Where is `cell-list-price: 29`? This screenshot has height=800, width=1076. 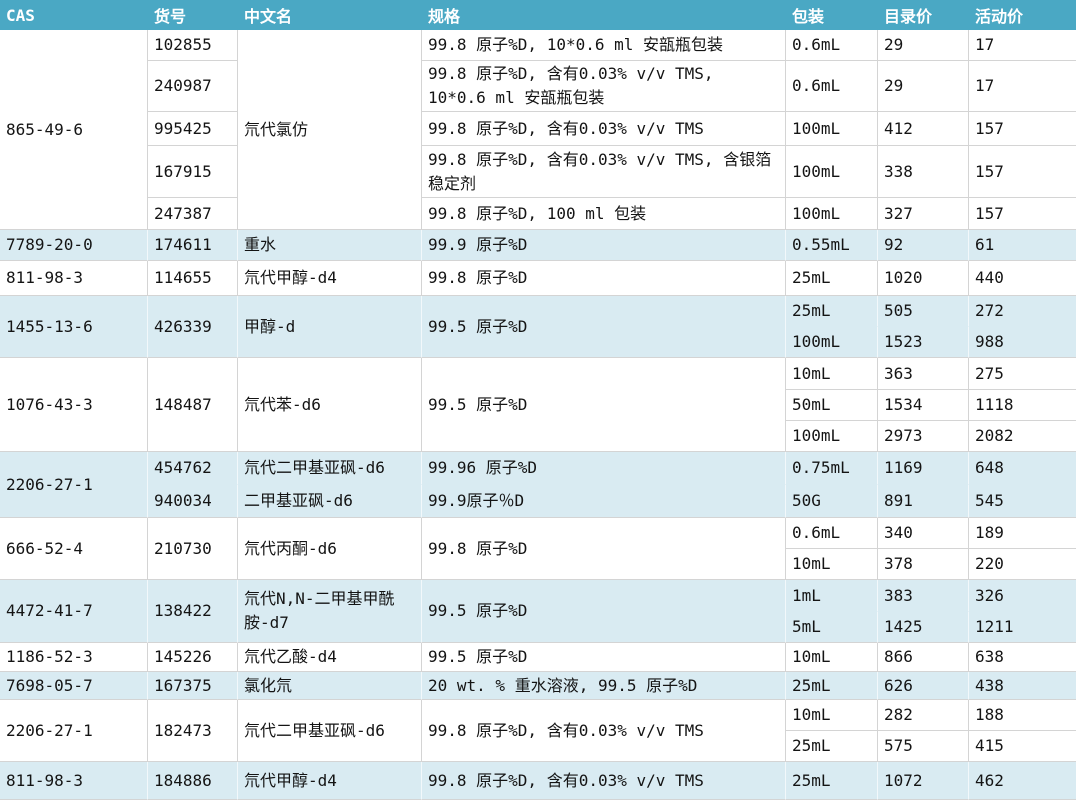
cell-list-price: 29 is located at coordinates (923, 45).